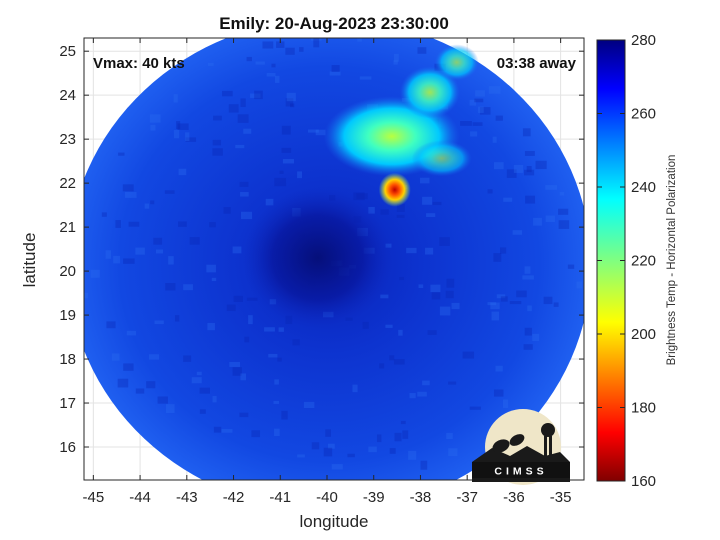 This screenshot has height=540, width=720. I want to click on y-tick-label: 19, so click(67, 315).